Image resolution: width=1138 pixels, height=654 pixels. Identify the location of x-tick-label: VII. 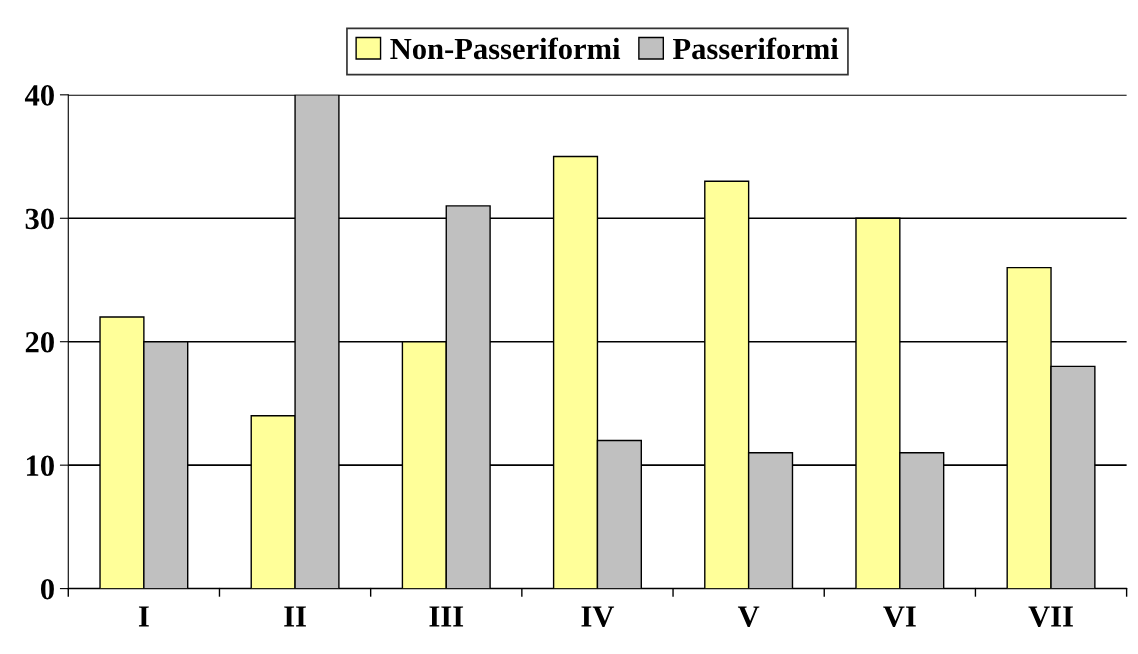
(1050, 616).